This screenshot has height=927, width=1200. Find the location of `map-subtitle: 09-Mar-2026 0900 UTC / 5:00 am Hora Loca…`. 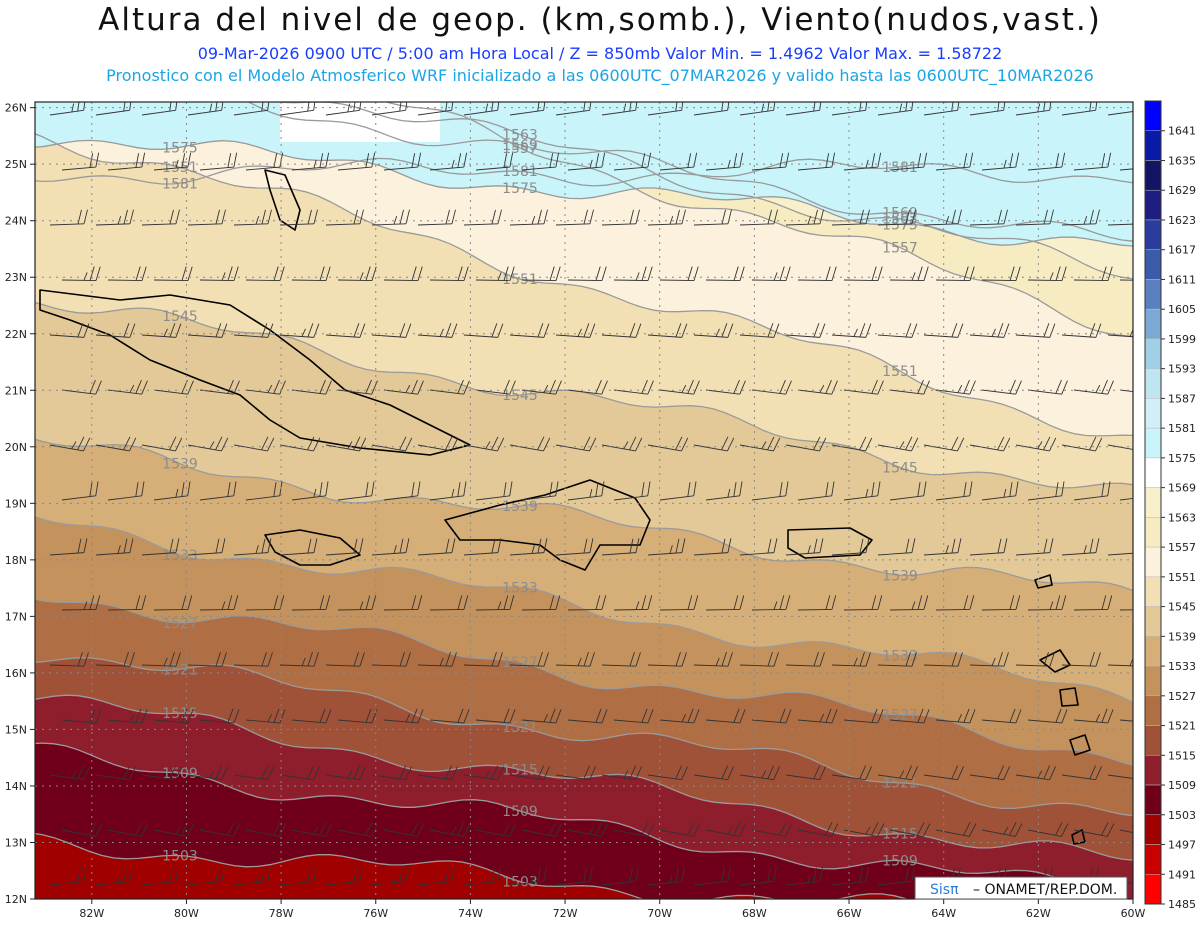

map-subtitle: 09-Mar-2026 0900 UTC / 5:00 am Hora Loca… is located at coordinates (600, 53).